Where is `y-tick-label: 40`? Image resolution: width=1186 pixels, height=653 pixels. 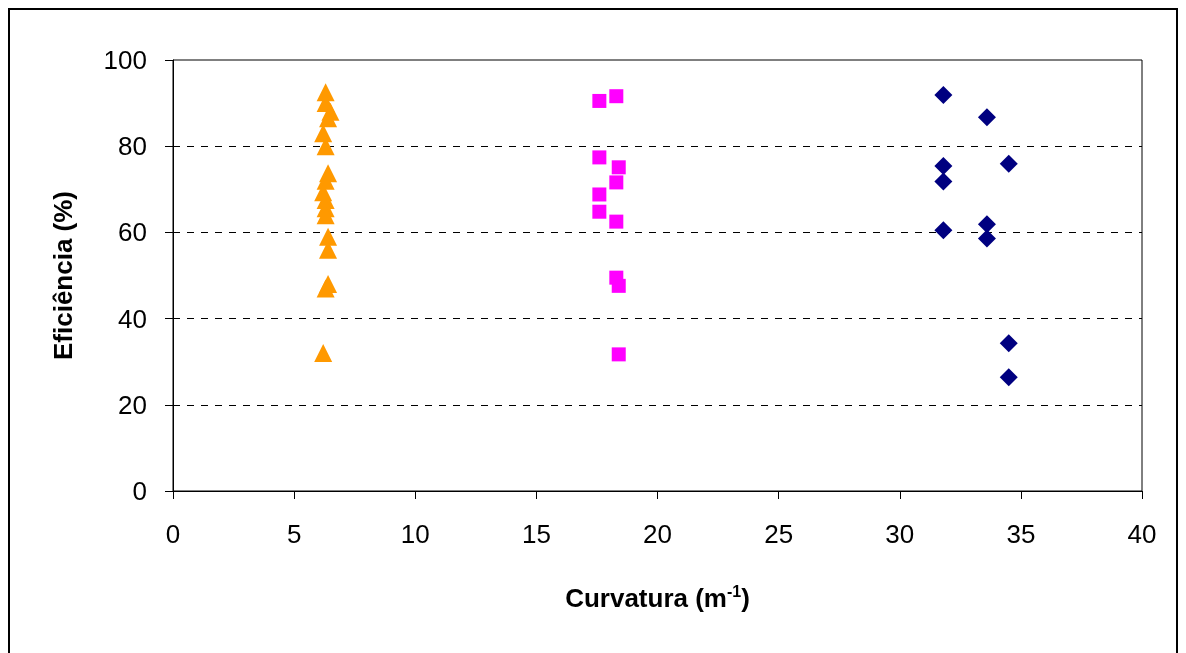
y-tick-label: 40 is located at coordinates (132, 318).